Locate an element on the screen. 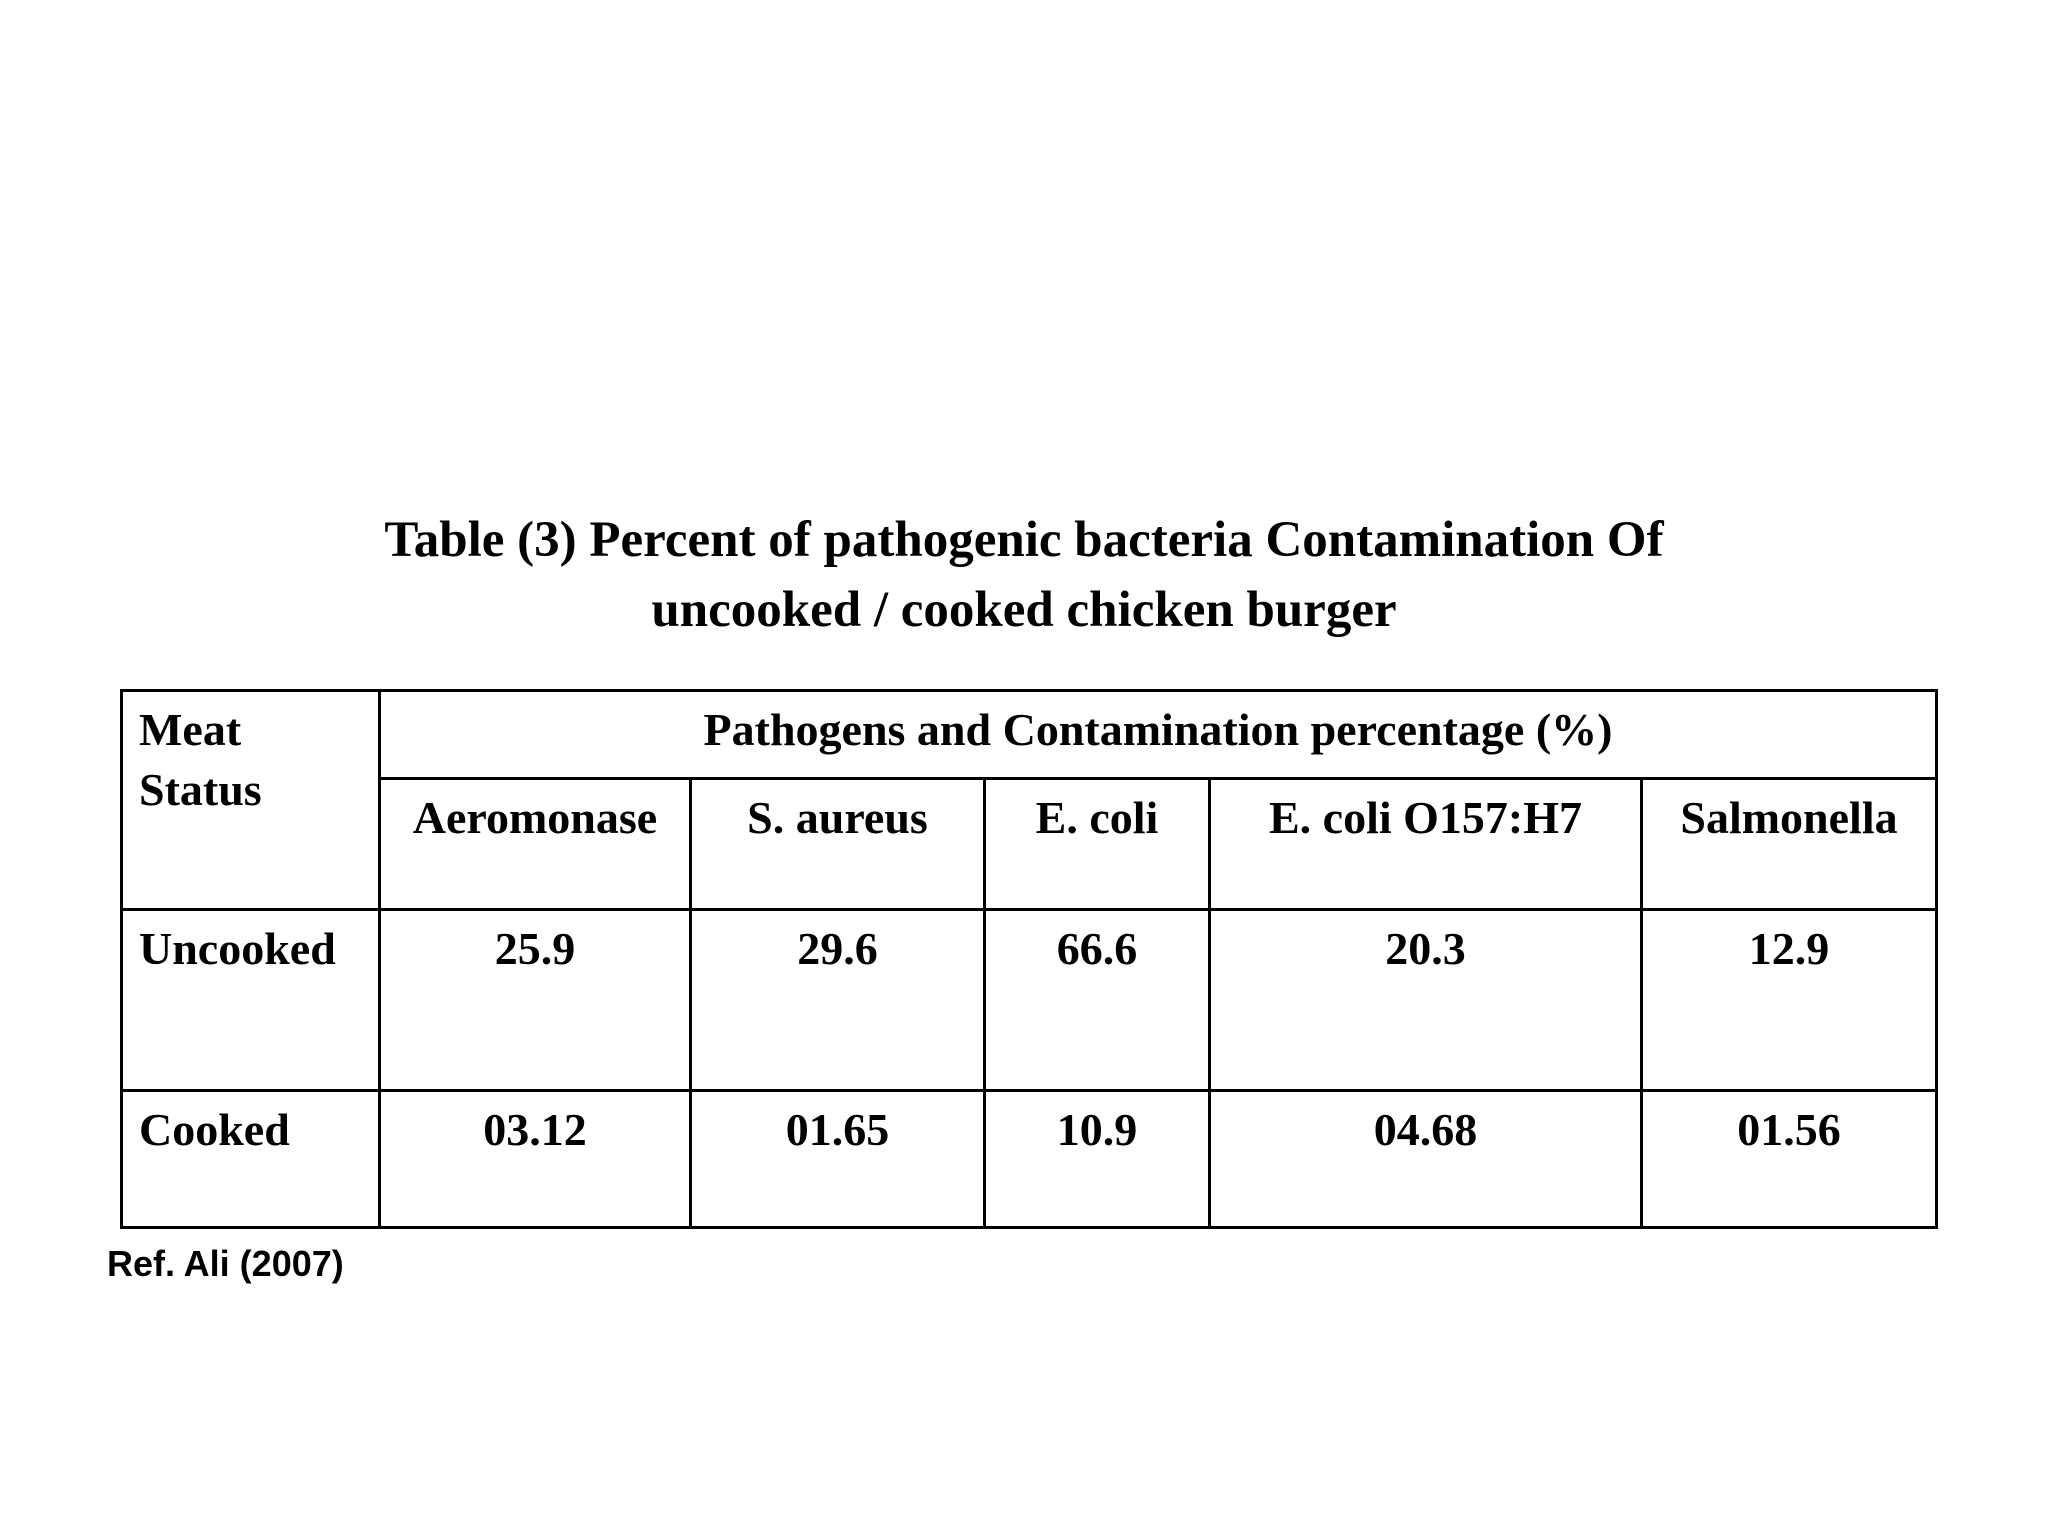 This screenshot has width=2048, height=1536. table-title-line-2: uncooked / cooked chicken burger is located at coordinates (1024, 610).